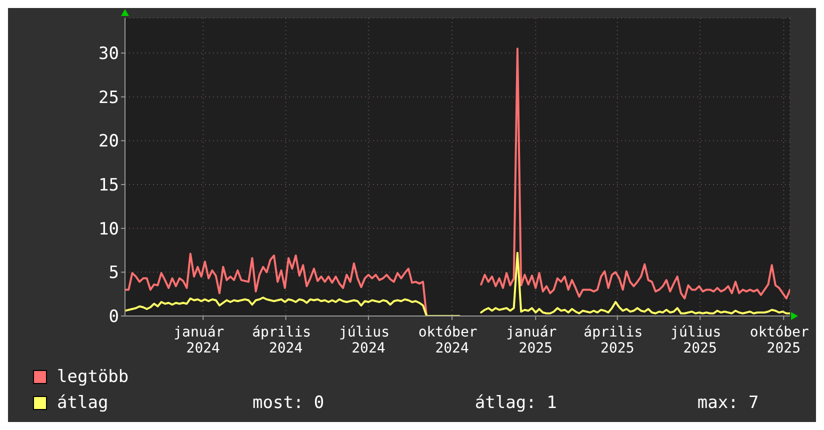 This screenshot has width=824, height=430. I want to click on x-tick-label: július 2024, so click(368, 340).